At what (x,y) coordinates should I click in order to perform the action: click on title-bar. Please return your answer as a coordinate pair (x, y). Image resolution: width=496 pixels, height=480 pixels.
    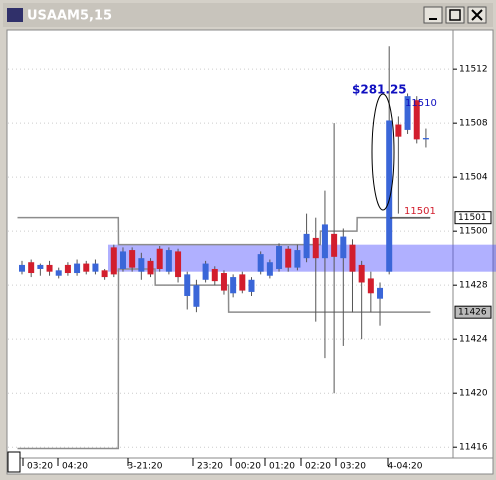
    Looking at the image, I should click on (248, 15).